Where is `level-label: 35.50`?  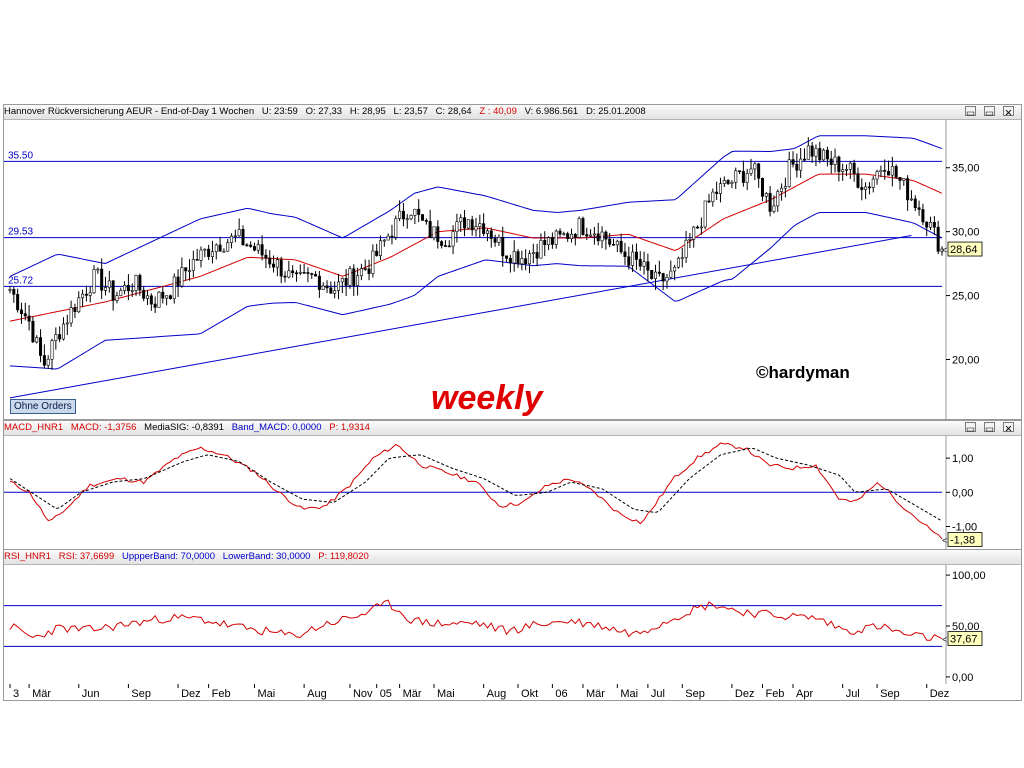 level-label: 35.50 is located at coordinates (20, 155).